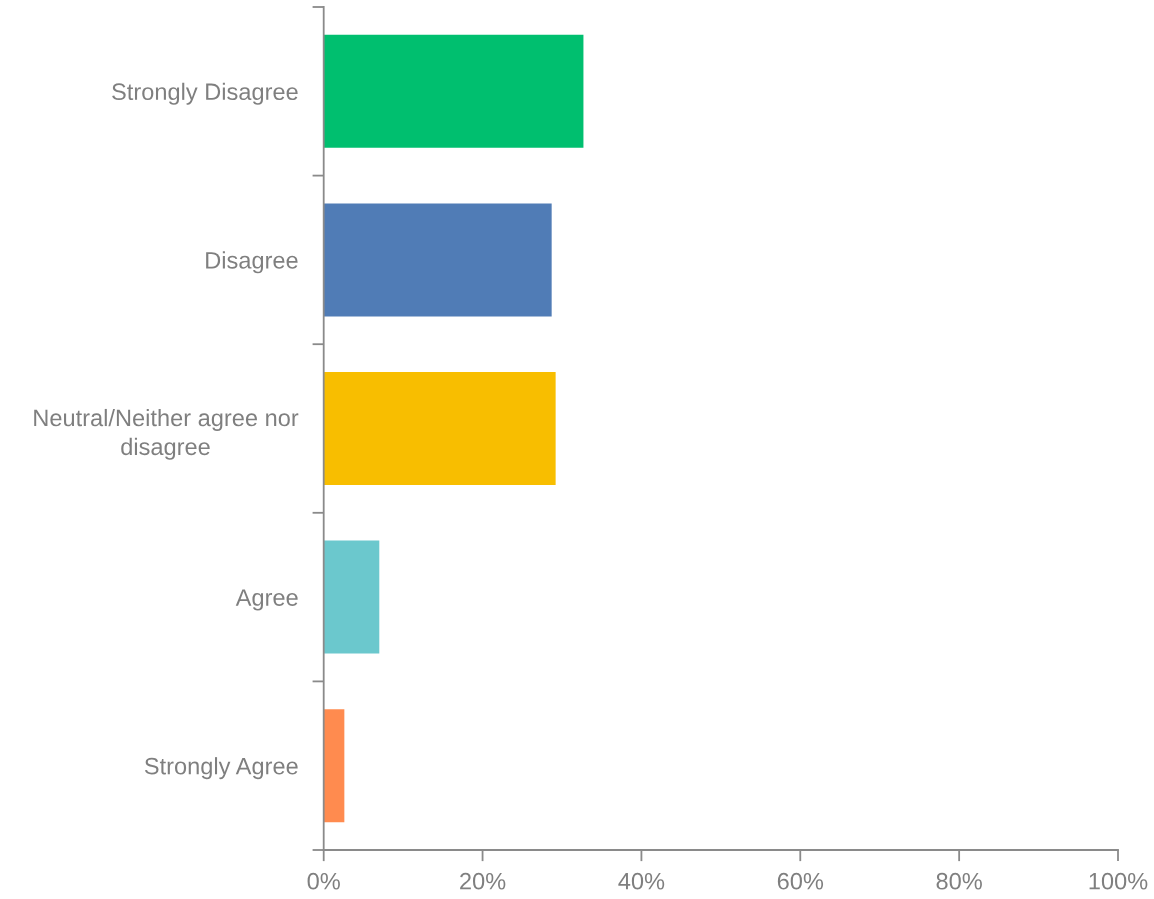  What do you see at coordinates (266, 600) in the screenshot?
I see `y-tick-label: Agree` at bounding box center [266, 600].